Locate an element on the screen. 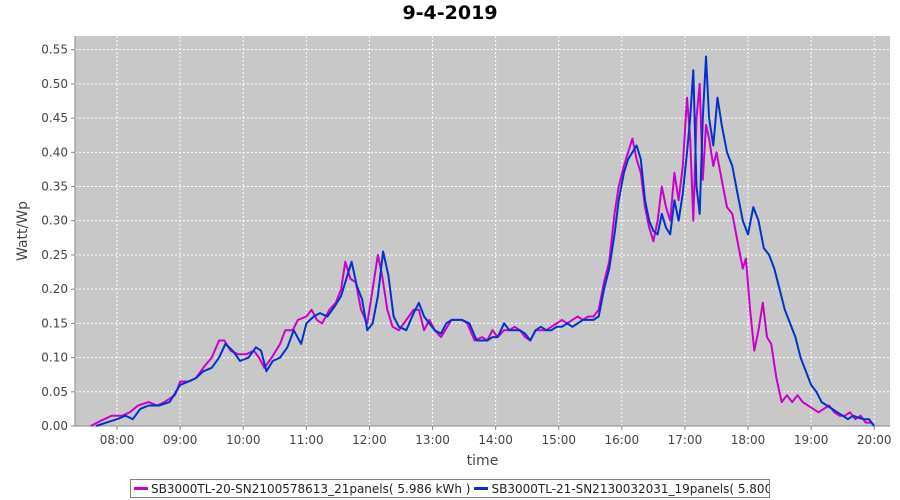 The image size is (900, 500). y-tick-label: 0.20 is located at coordinates (54, 289).